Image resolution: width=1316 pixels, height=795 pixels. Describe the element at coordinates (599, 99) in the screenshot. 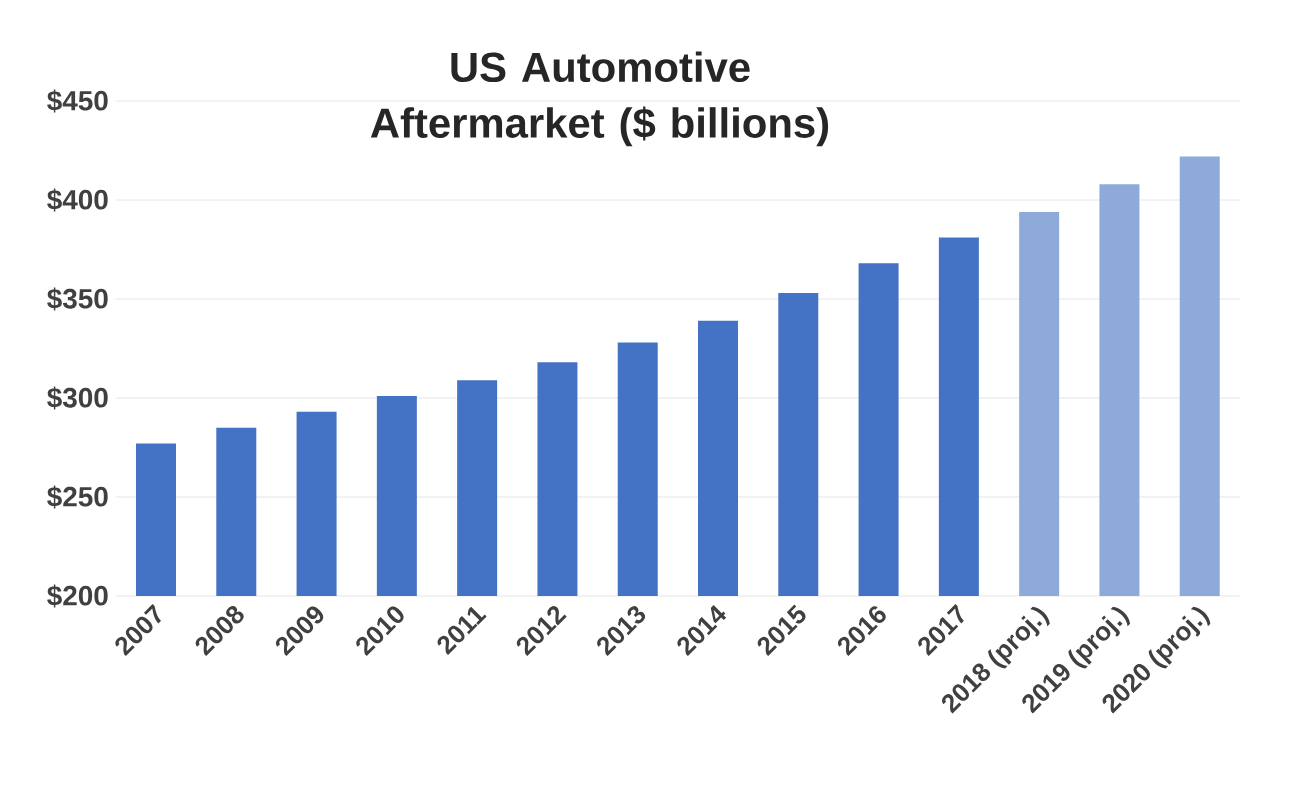

I see `chart-title: US Automotive Aftermarket ($ billions)` at that location.